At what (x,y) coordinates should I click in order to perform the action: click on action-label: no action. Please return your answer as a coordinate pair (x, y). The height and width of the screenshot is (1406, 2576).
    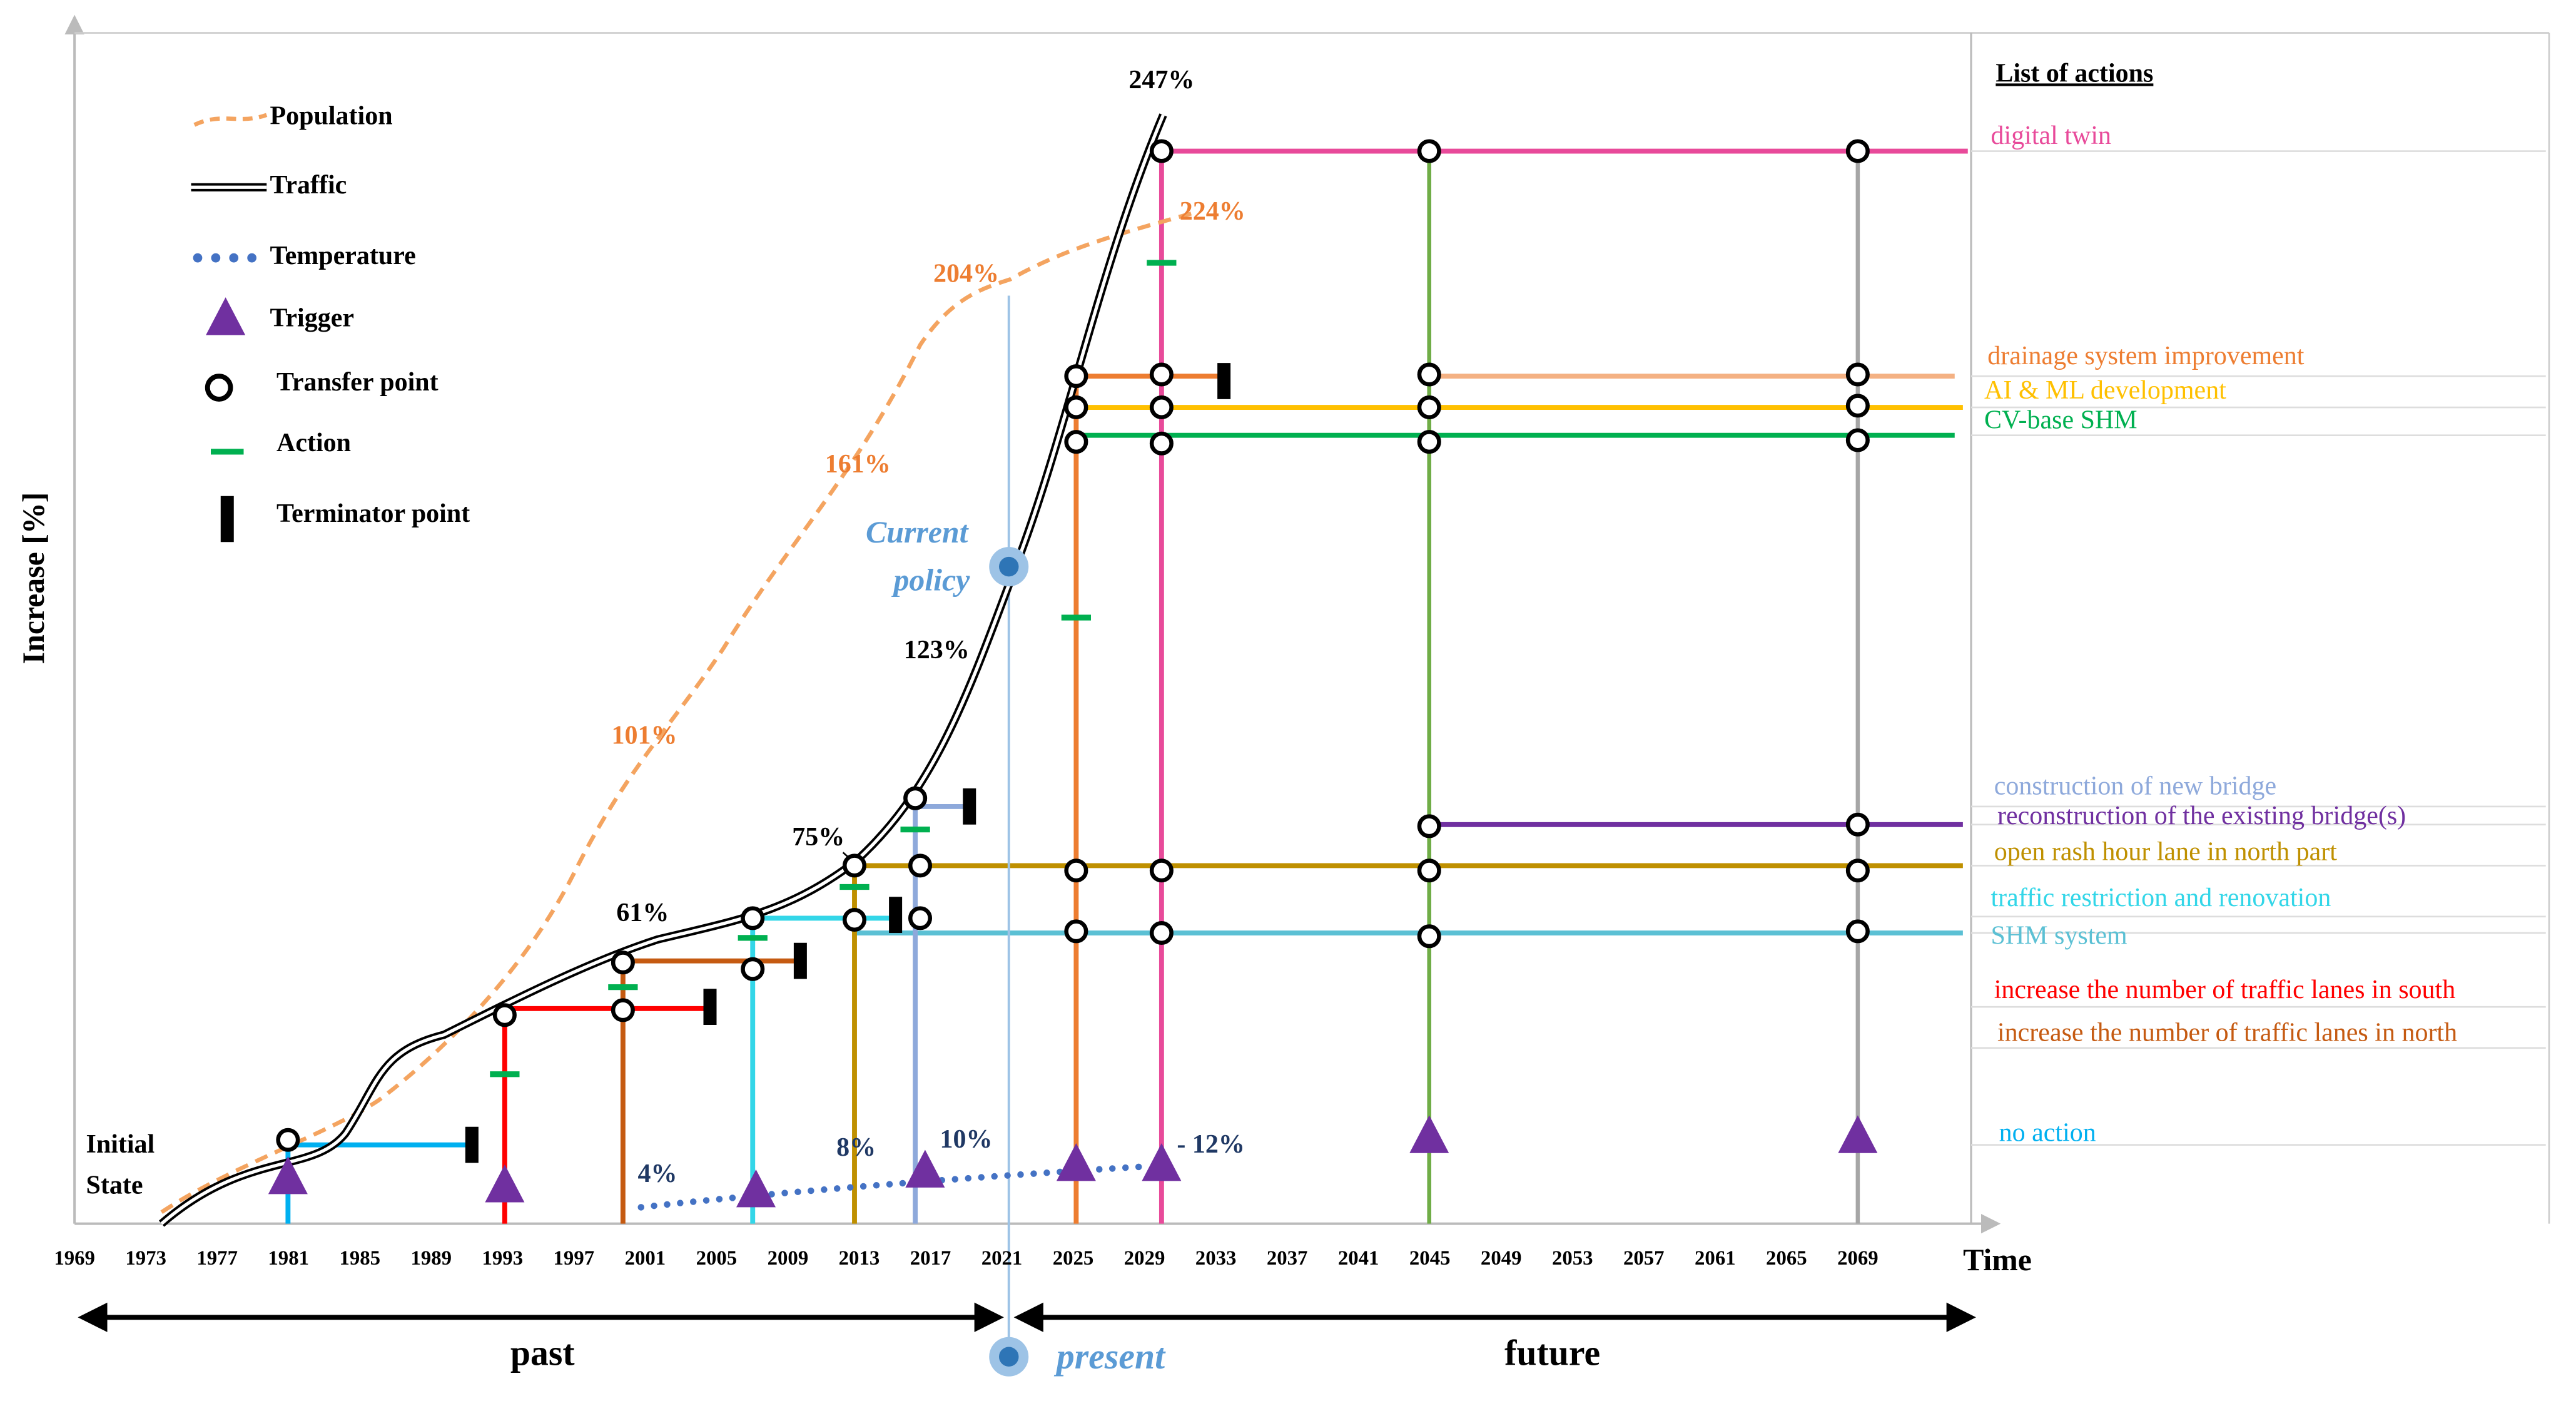
    Looking at the image, I should click on (2047, 1133).